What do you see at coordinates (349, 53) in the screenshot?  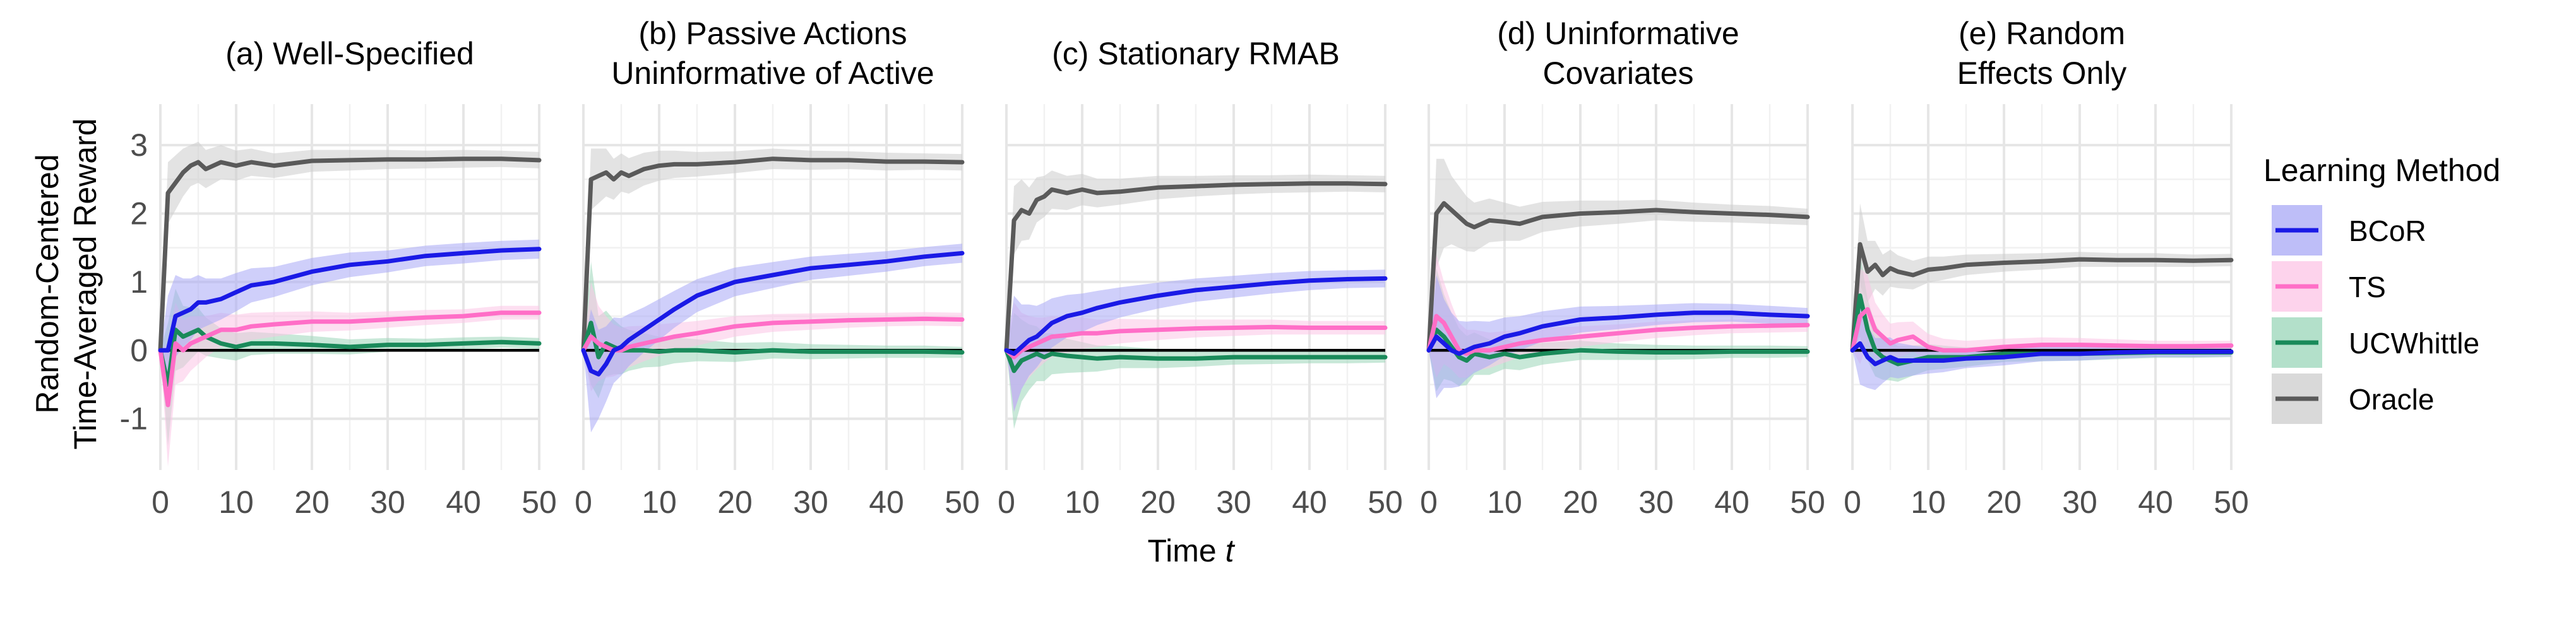 I see `panel-title: (a) Well-Specified` at bounding box center [349, 53].